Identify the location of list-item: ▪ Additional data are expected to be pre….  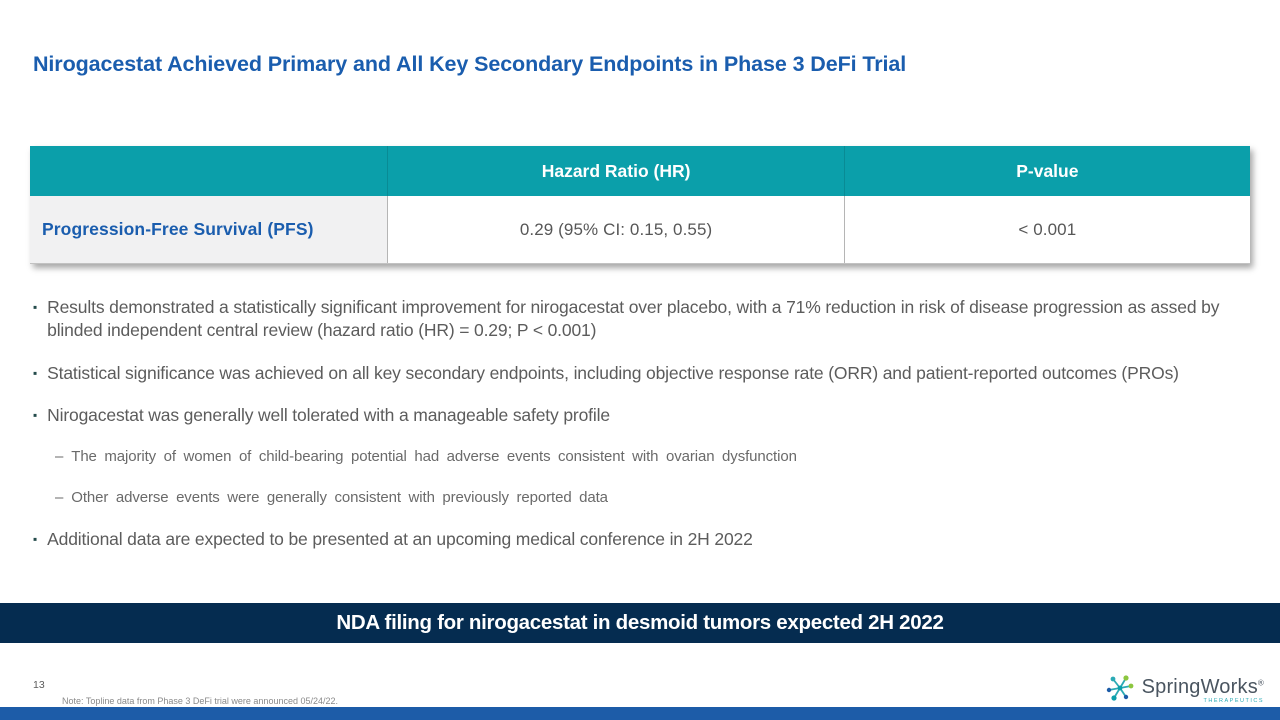
(628, 539).